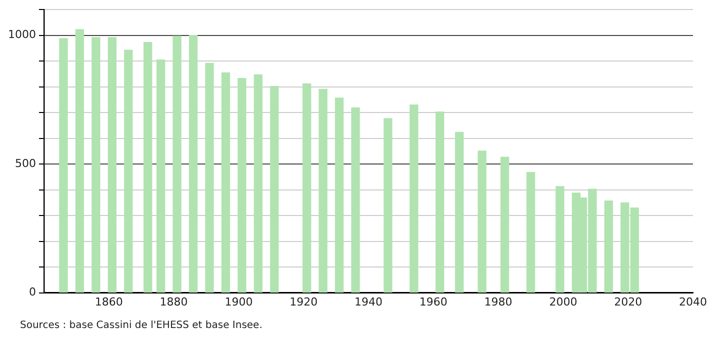 This screenshot has height=340, width=710. I want to click on y-tick-label: 0, so click(32, 292).